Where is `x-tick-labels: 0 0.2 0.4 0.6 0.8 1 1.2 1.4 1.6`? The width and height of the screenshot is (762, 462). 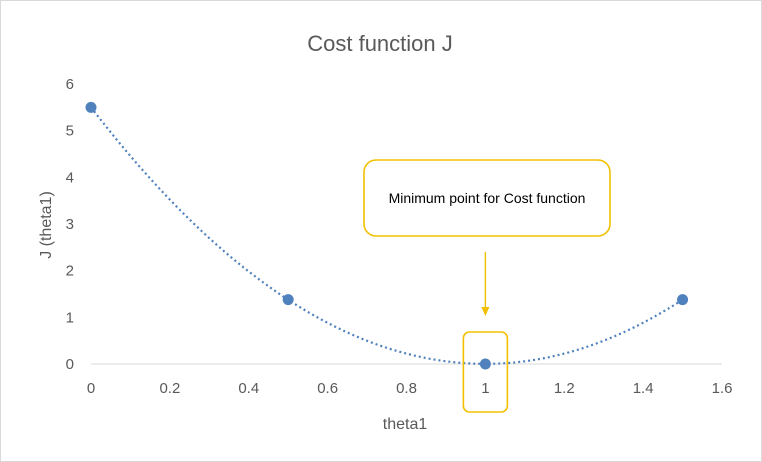
x-tick-labels: 0 0.2 0.4 0.6 0.8 1 1.2 1.4 1.6 is located at coordinates (410, 388).